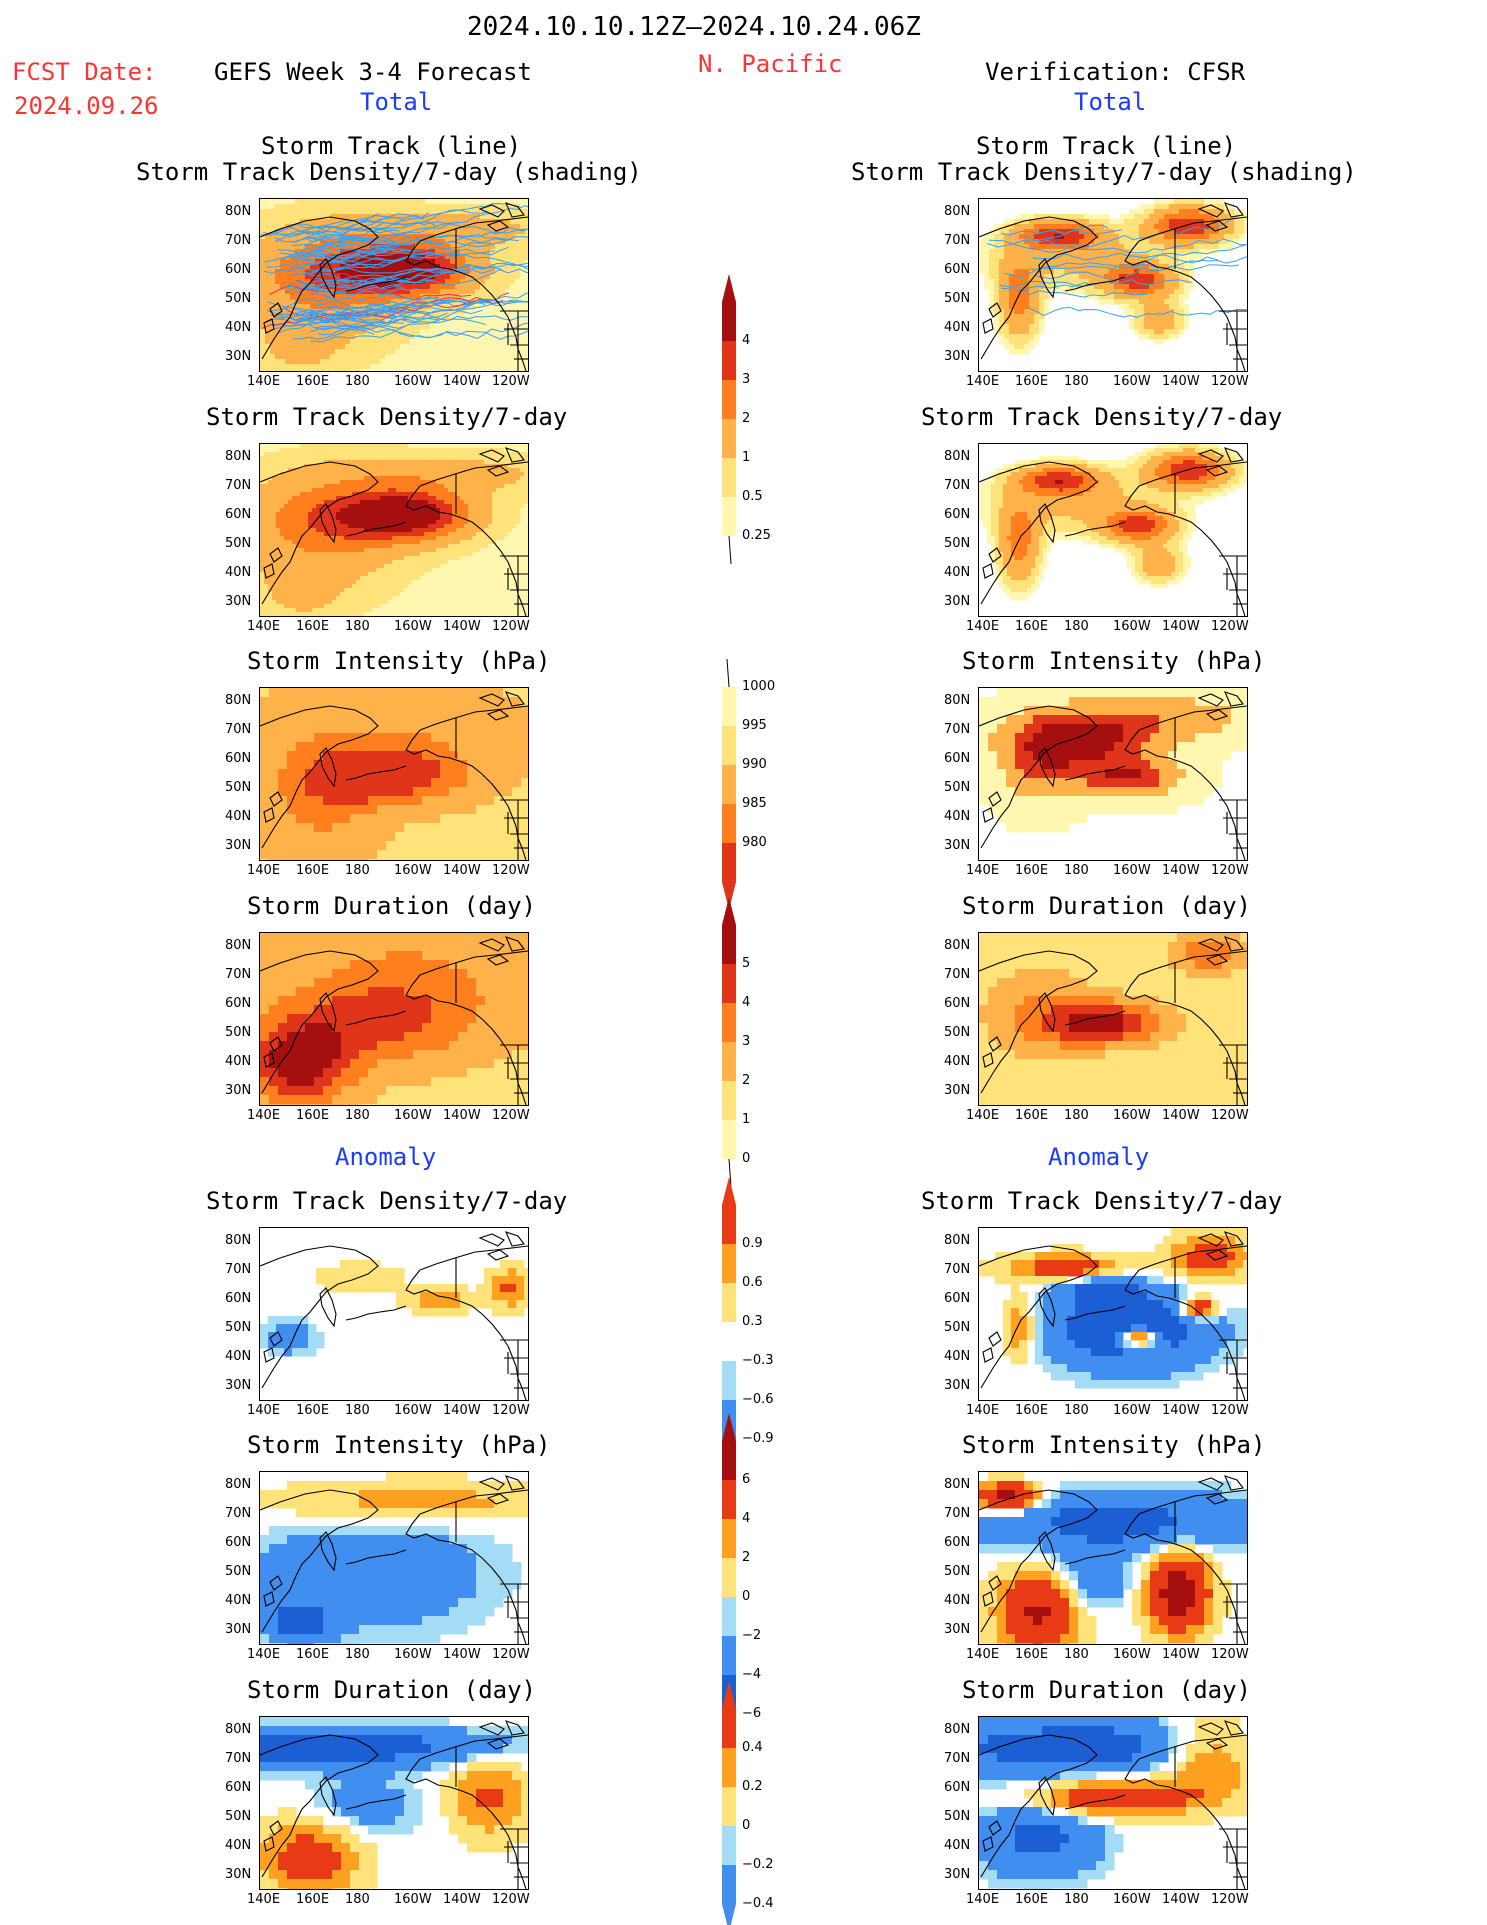 The image size is (1487, 1925). What do you see at coordinates (756, 535) in the screenshot?
I see `colorbar-label: 0.25` at bounding box center [756, 535].